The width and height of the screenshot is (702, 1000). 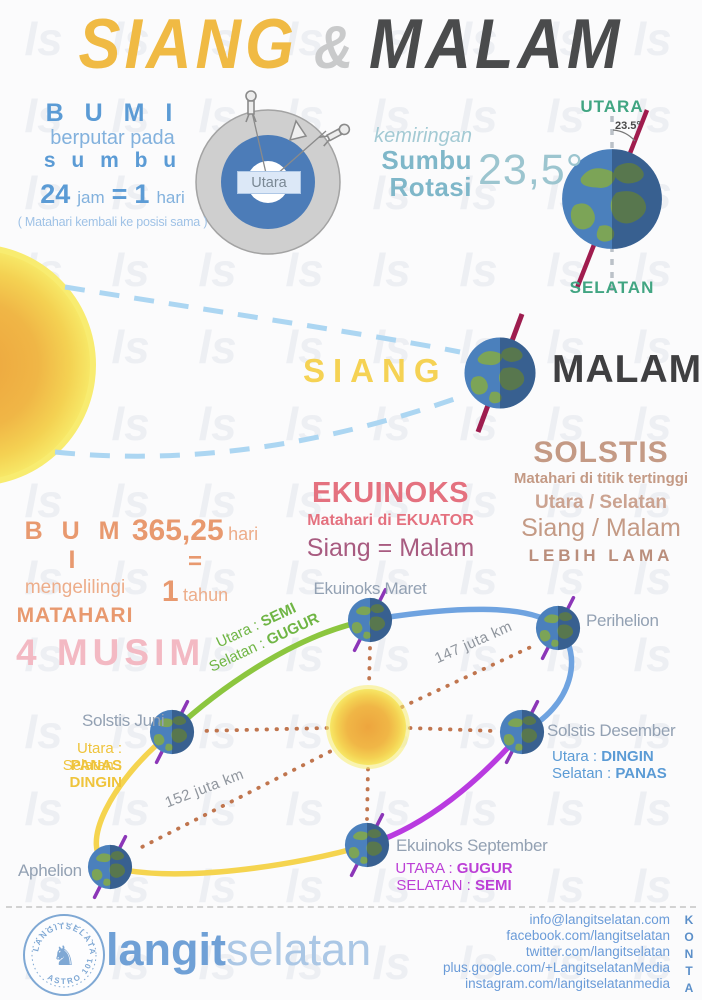 I want to click on revolution-facts: B U M I mengelilingi MATAHARI, so click(x=75, y=572).